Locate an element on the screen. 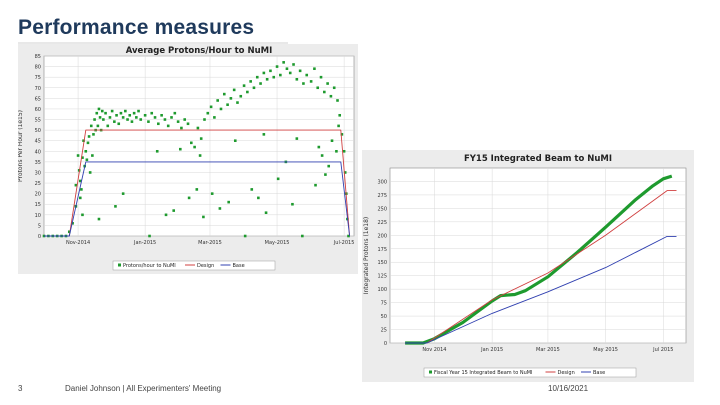  legend-box is located at coordinates (530, 372).